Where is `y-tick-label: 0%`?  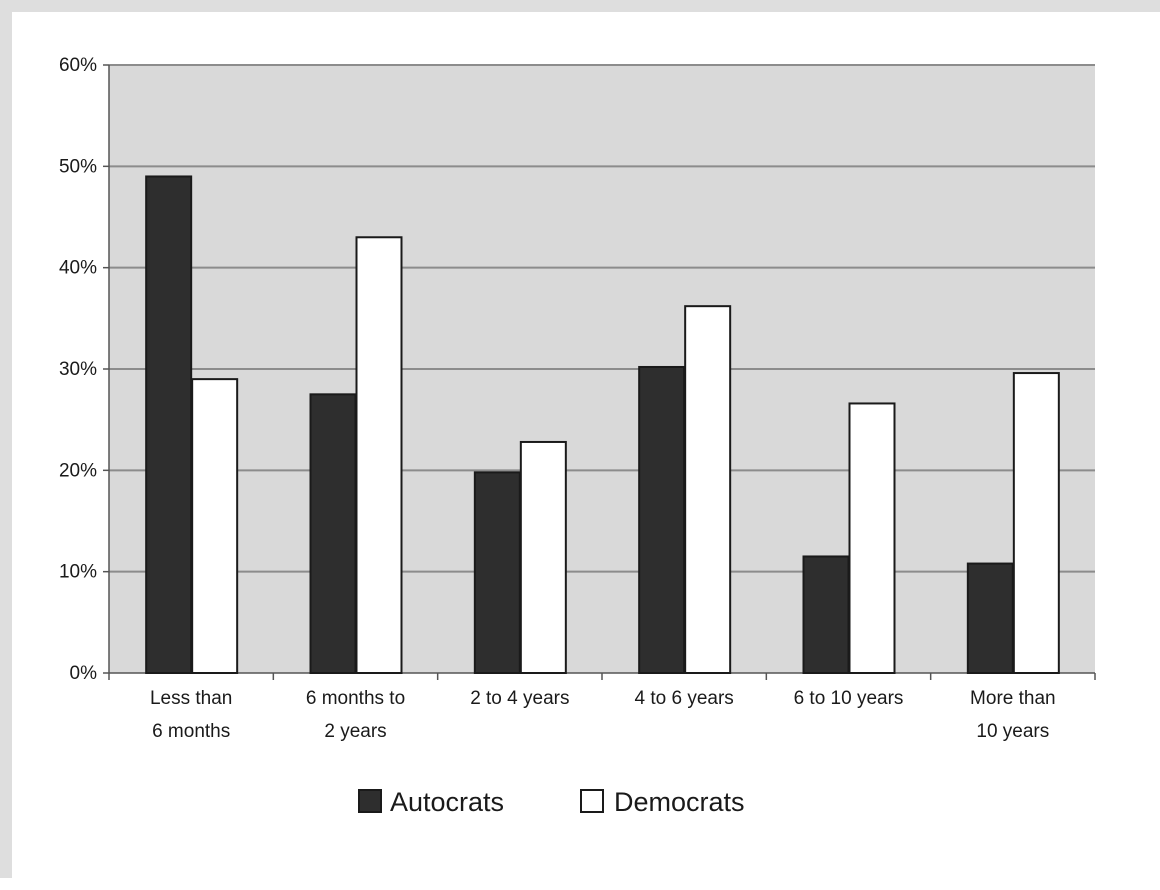
y-tick-label: 0% is located at coordinates (84, 673).